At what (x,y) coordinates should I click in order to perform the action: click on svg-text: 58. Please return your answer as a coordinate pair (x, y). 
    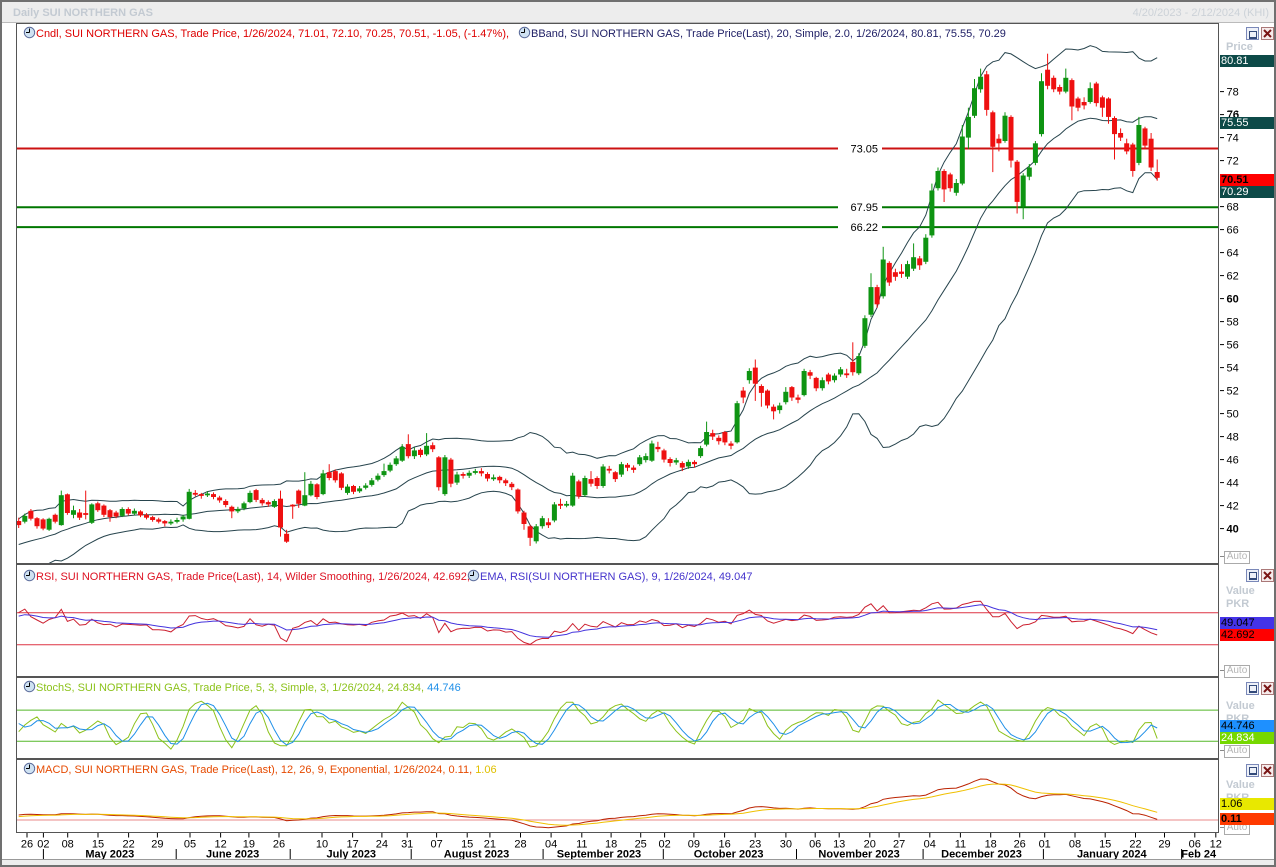
    Looking at the image, I should click on (1233, 323).